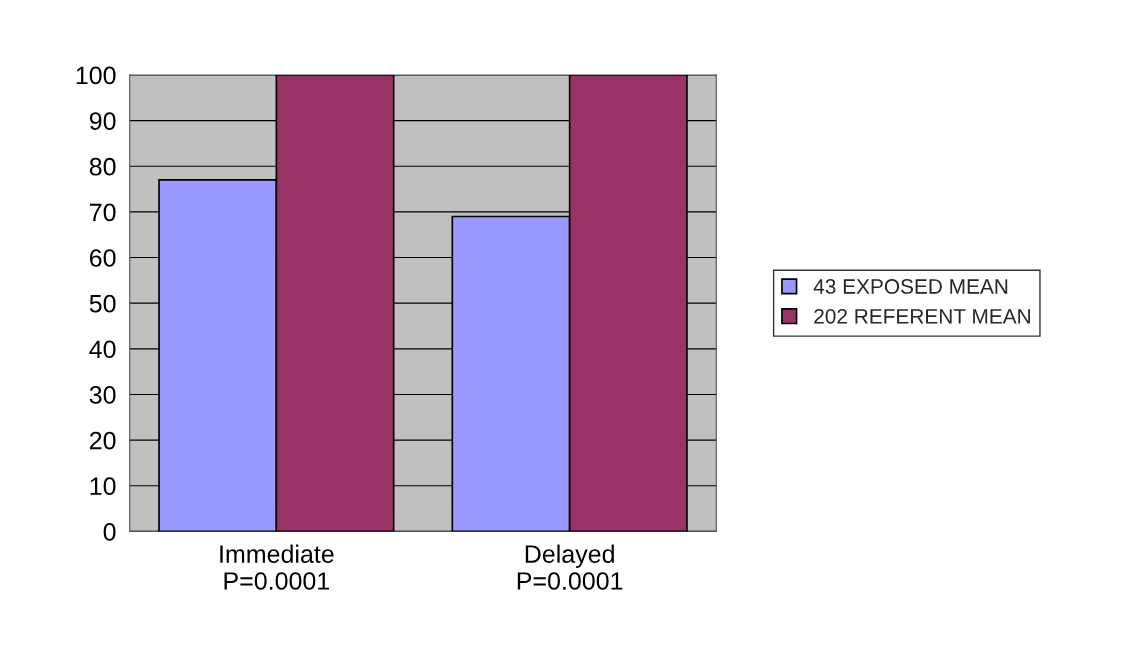 The height and width of the screenshot is (652, 1128). What do you see at coordinates (102, 440) in the screenshot?
I see `y-tick-label: 20` at bounding box center [102, 440].